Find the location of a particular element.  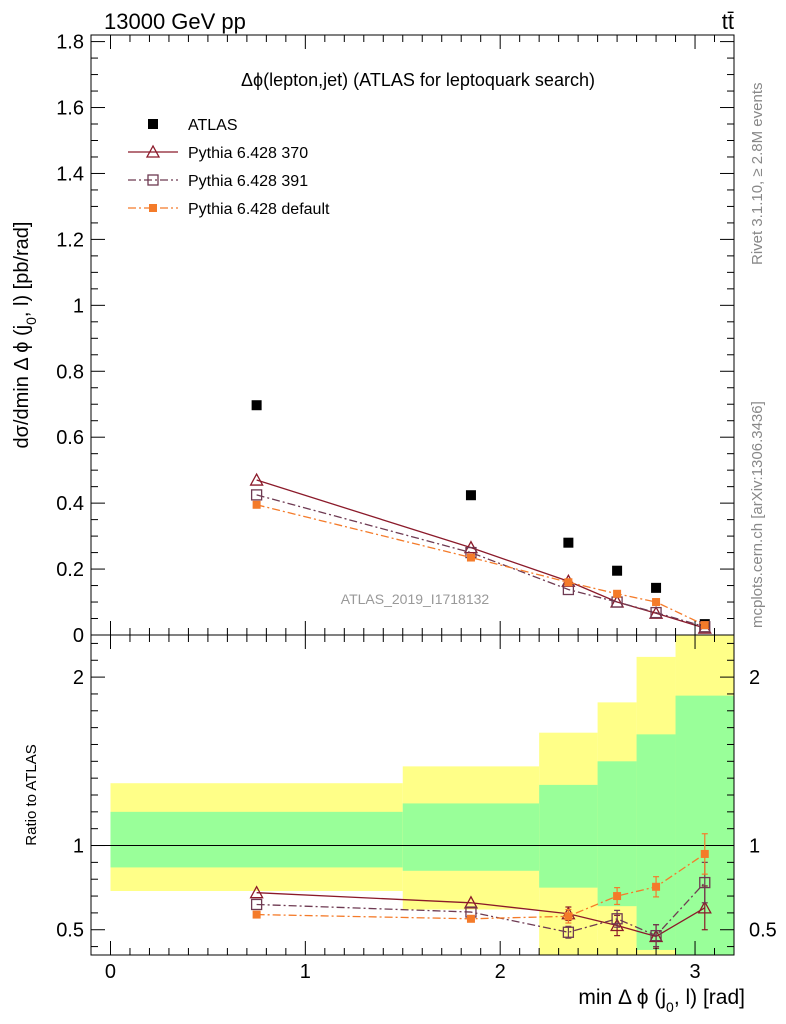

legend-label: Pythia 6.428 370 is located at coordinates (248, 153).